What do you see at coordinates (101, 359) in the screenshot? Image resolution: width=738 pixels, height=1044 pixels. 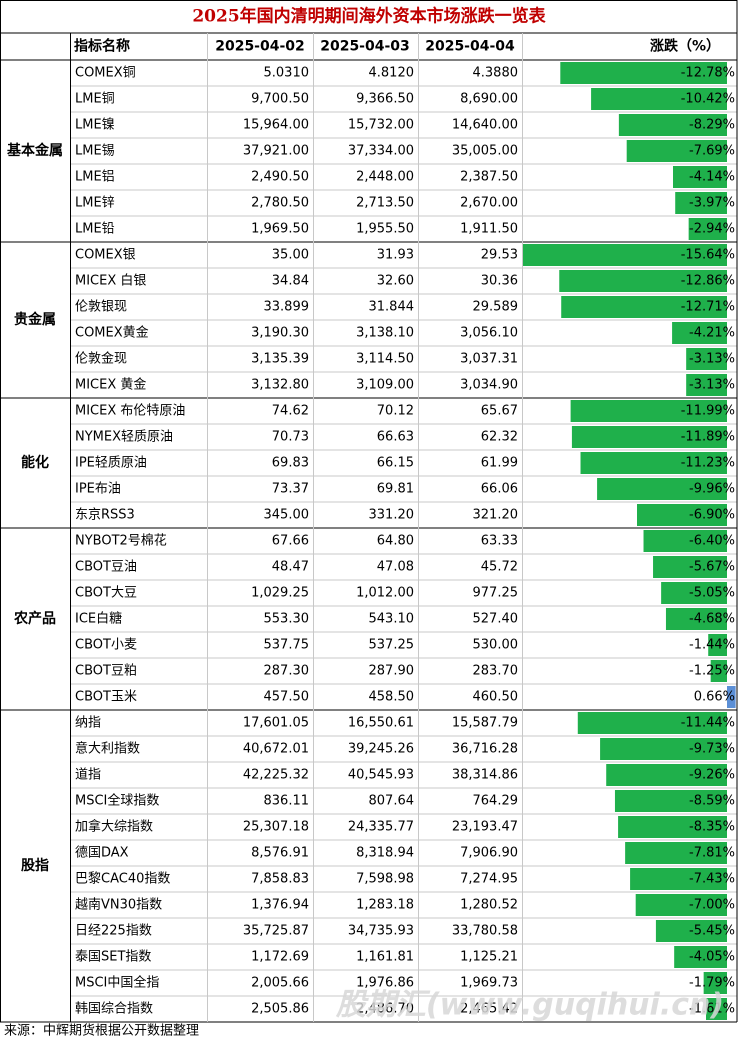 I see `row-name: 伦敦金现` at bounding box center [101, 359].